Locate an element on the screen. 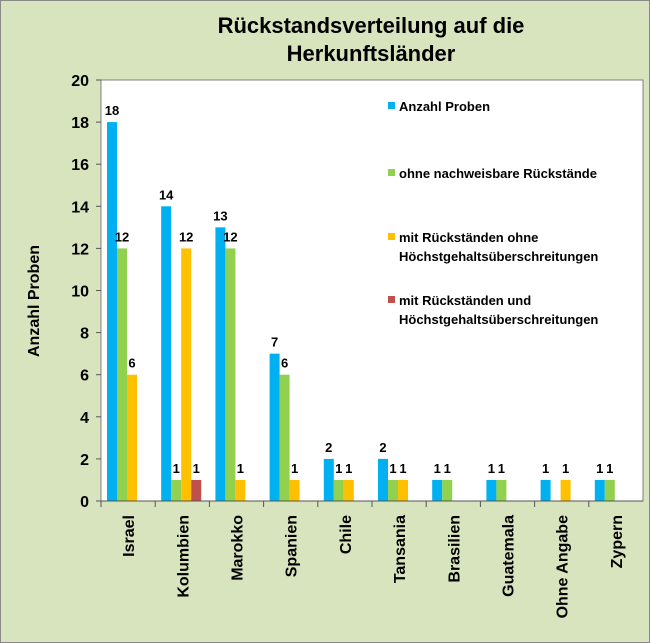 Image resolution: width=650 pixels, height=643 pixels. x-tick-label: Brasilien is located at coordinates (454, 549).